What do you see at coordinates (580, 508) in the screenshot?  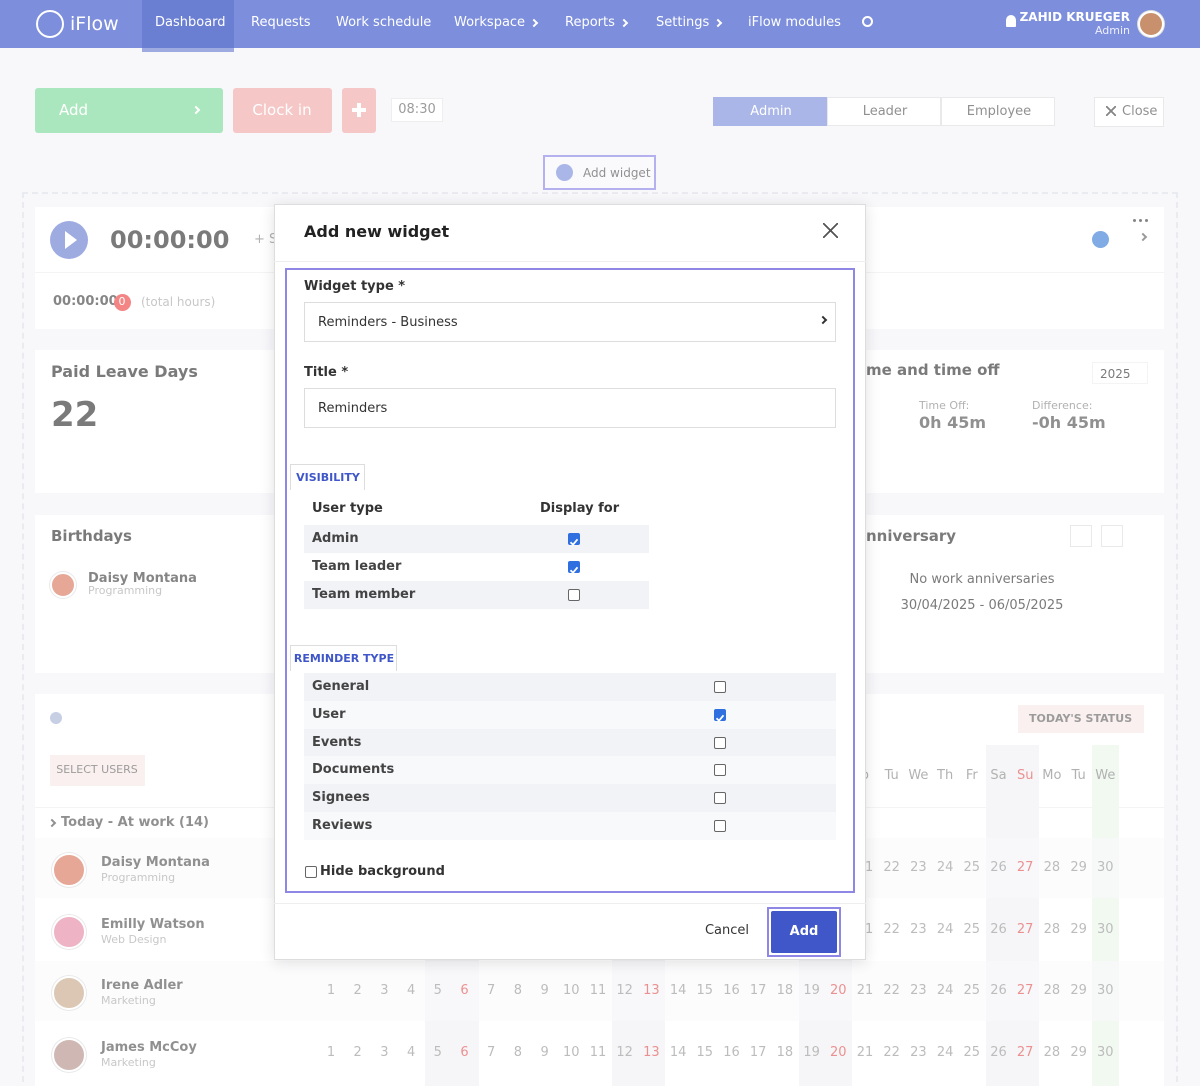 I see `display-for-header: Display for` at bounding box center [580, 508].